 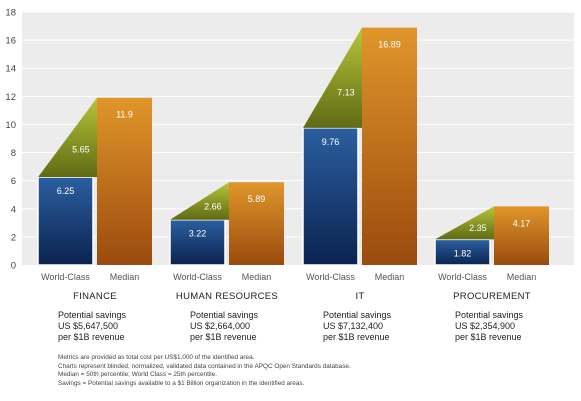 I want to click on world-class-value-label: 1.82, so click(x=463, y=253).